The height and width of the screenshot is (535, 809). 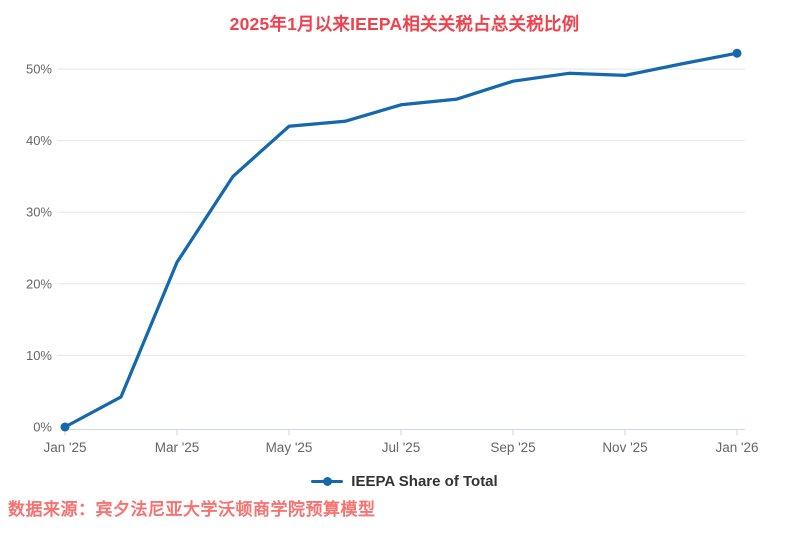 I want to click on x-axis-label: Jan '25, so click(x=64, y=447).